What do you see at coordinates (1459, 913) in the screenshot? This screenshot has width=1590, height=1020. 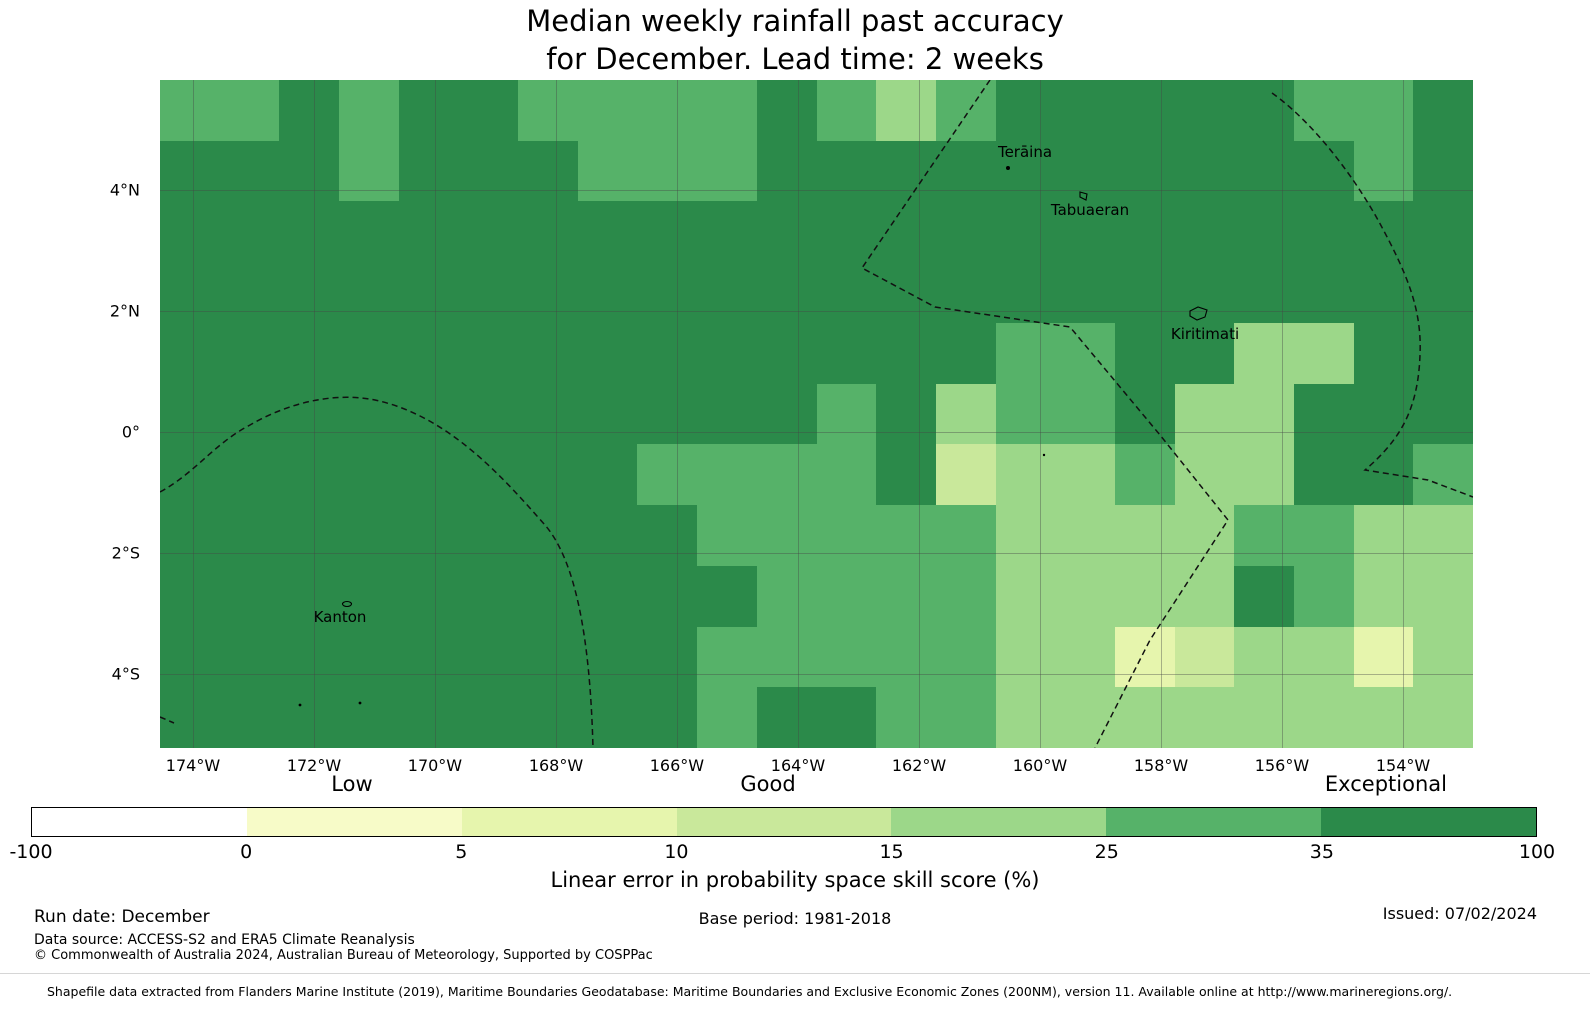 I see `issued-date-text: Issued: 07/02/2024` at bounding box center [1459, 913].